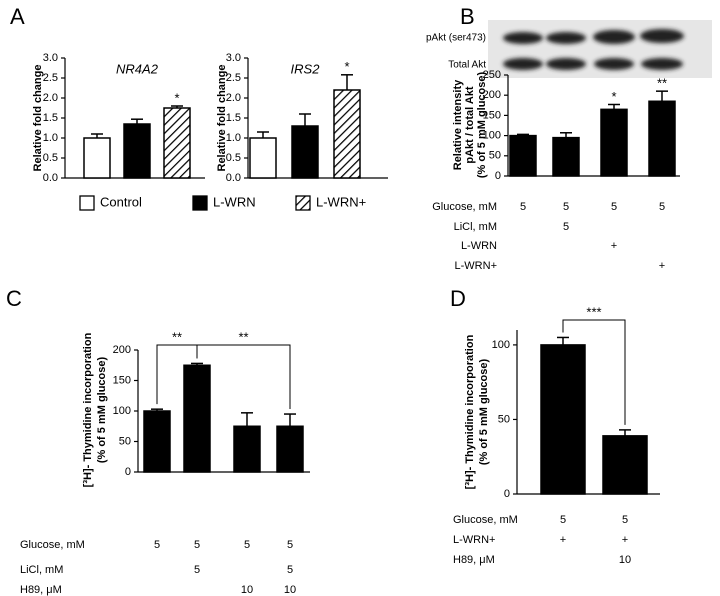 The height and width of the screenshot is (596, 720). What do you see at coordinates (234, 201) in the screenshot?
I see `legend-label: L-WRN` at bounding box center [234, 201].